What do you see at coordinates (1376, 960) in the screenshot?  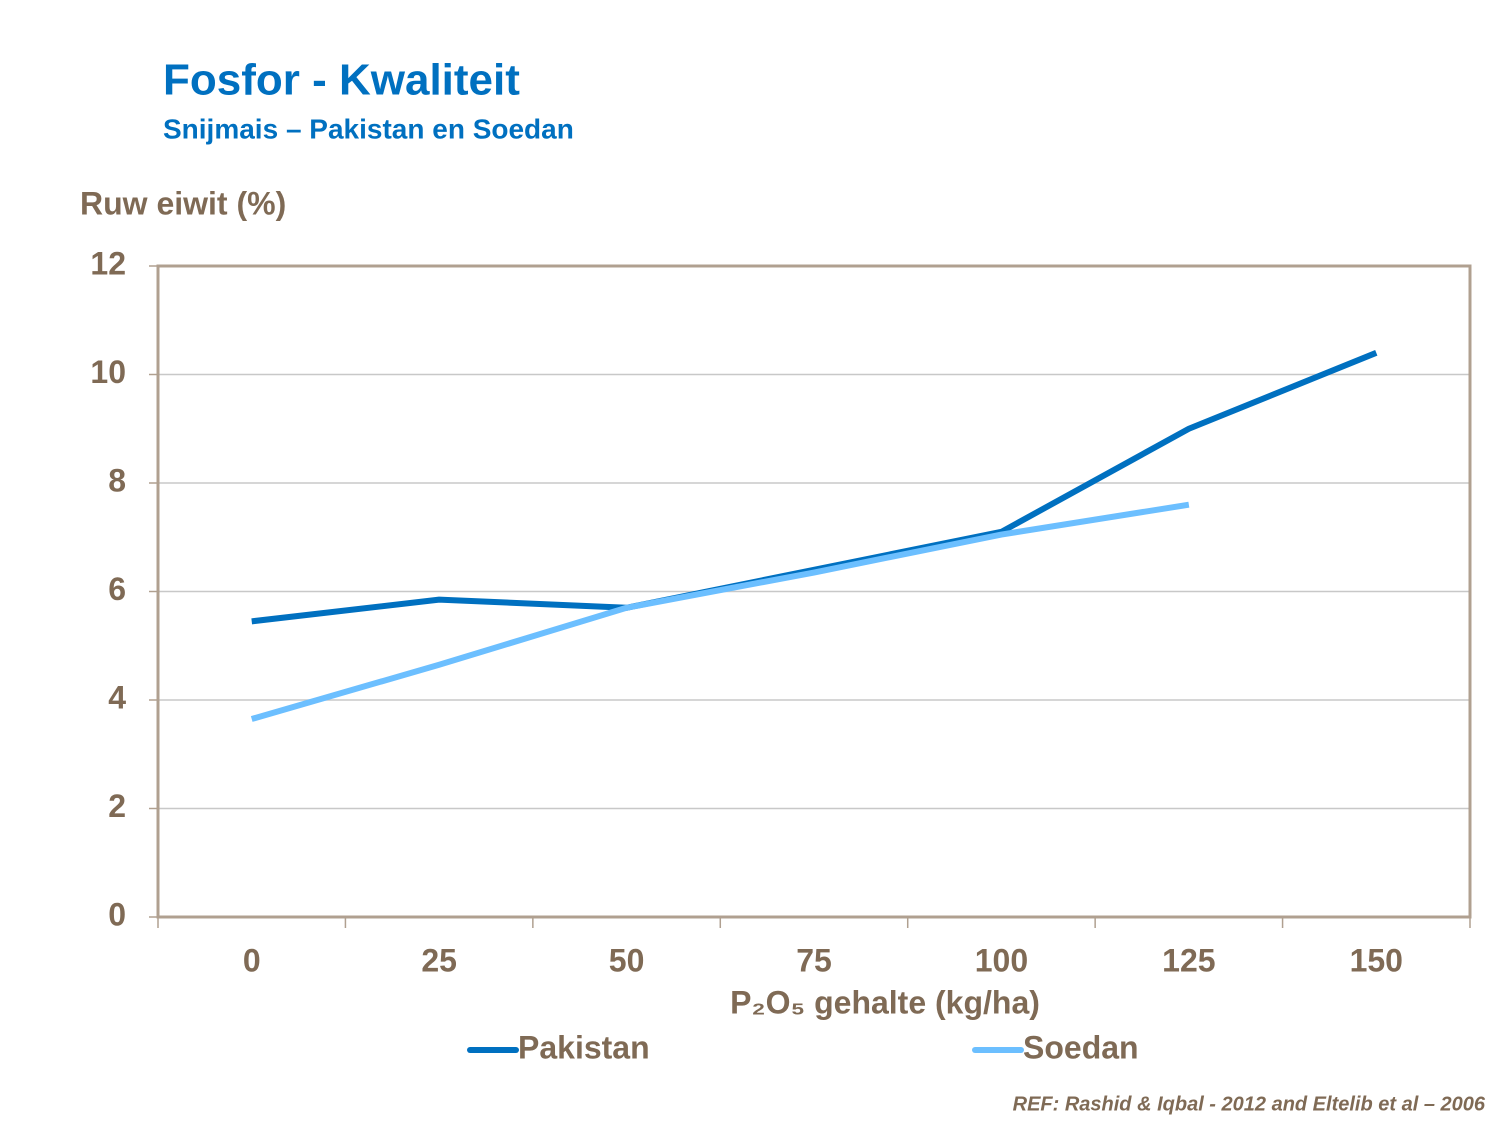 I see `x-tick-label: 150` at bounding box center [1376, 960].